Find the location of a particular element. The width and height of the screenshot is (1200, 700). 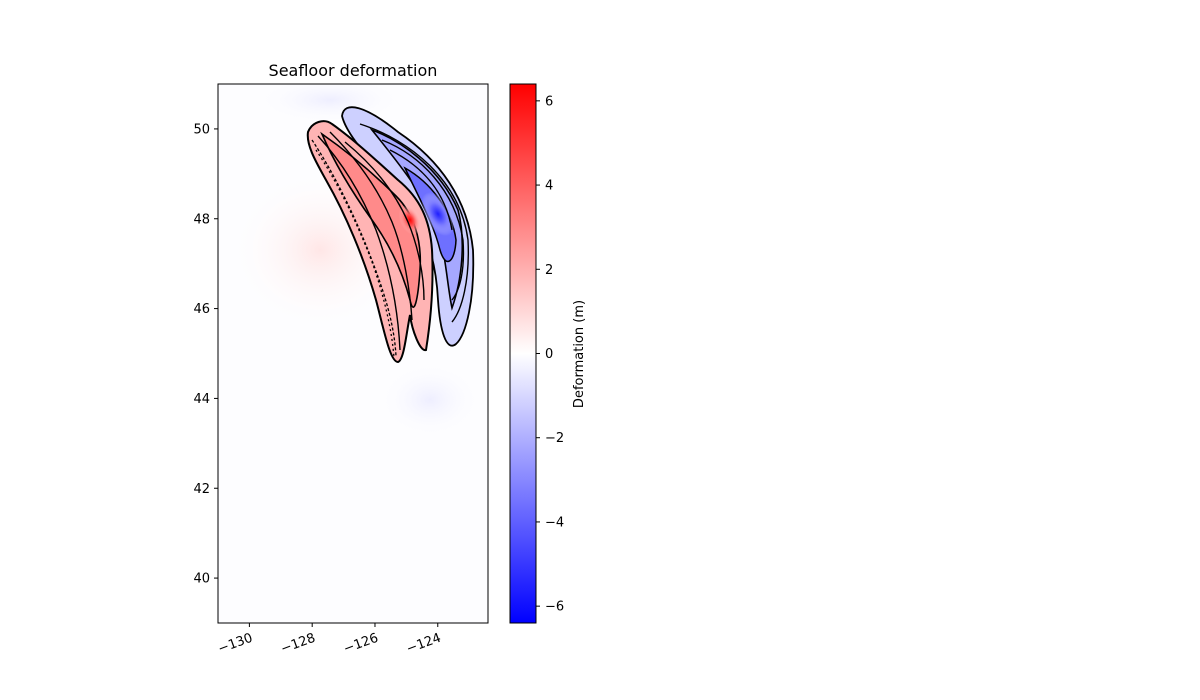

x-tick-label: −124 is located at coordinates (423, 644).